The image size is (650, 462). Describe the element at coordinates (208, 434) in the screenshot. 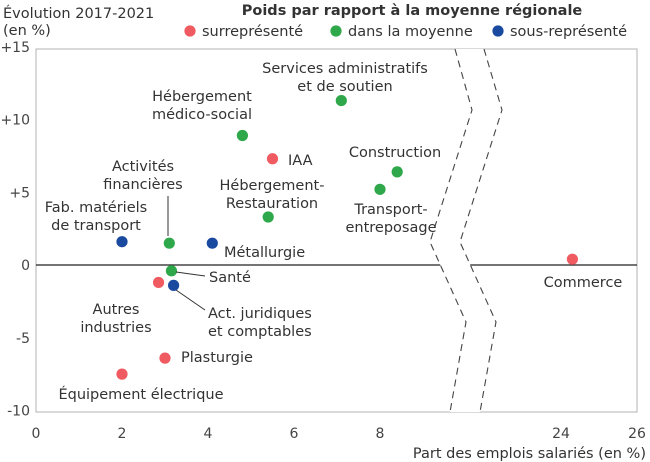

I see `x-tick-label: 4` at that location.